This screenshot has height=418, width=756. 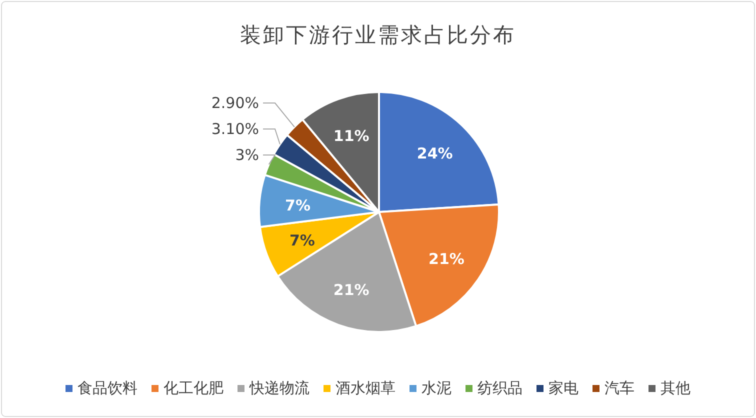 I want to click on data-label: 11%, so click(x=351, y=136).